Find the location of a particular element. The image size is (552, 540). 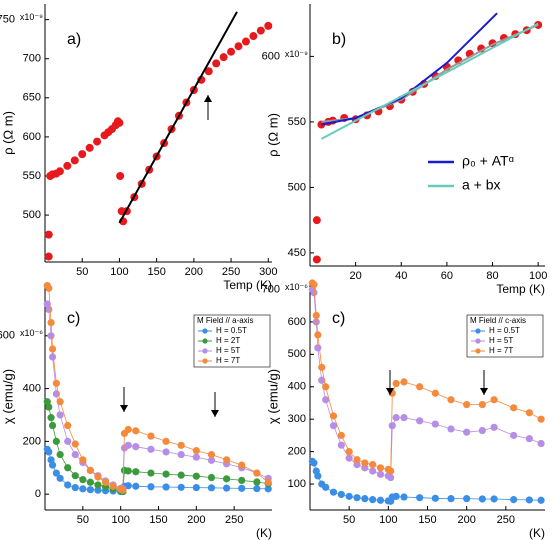

legend-title: M Field // c-axis is located at coordinates (498, 320).